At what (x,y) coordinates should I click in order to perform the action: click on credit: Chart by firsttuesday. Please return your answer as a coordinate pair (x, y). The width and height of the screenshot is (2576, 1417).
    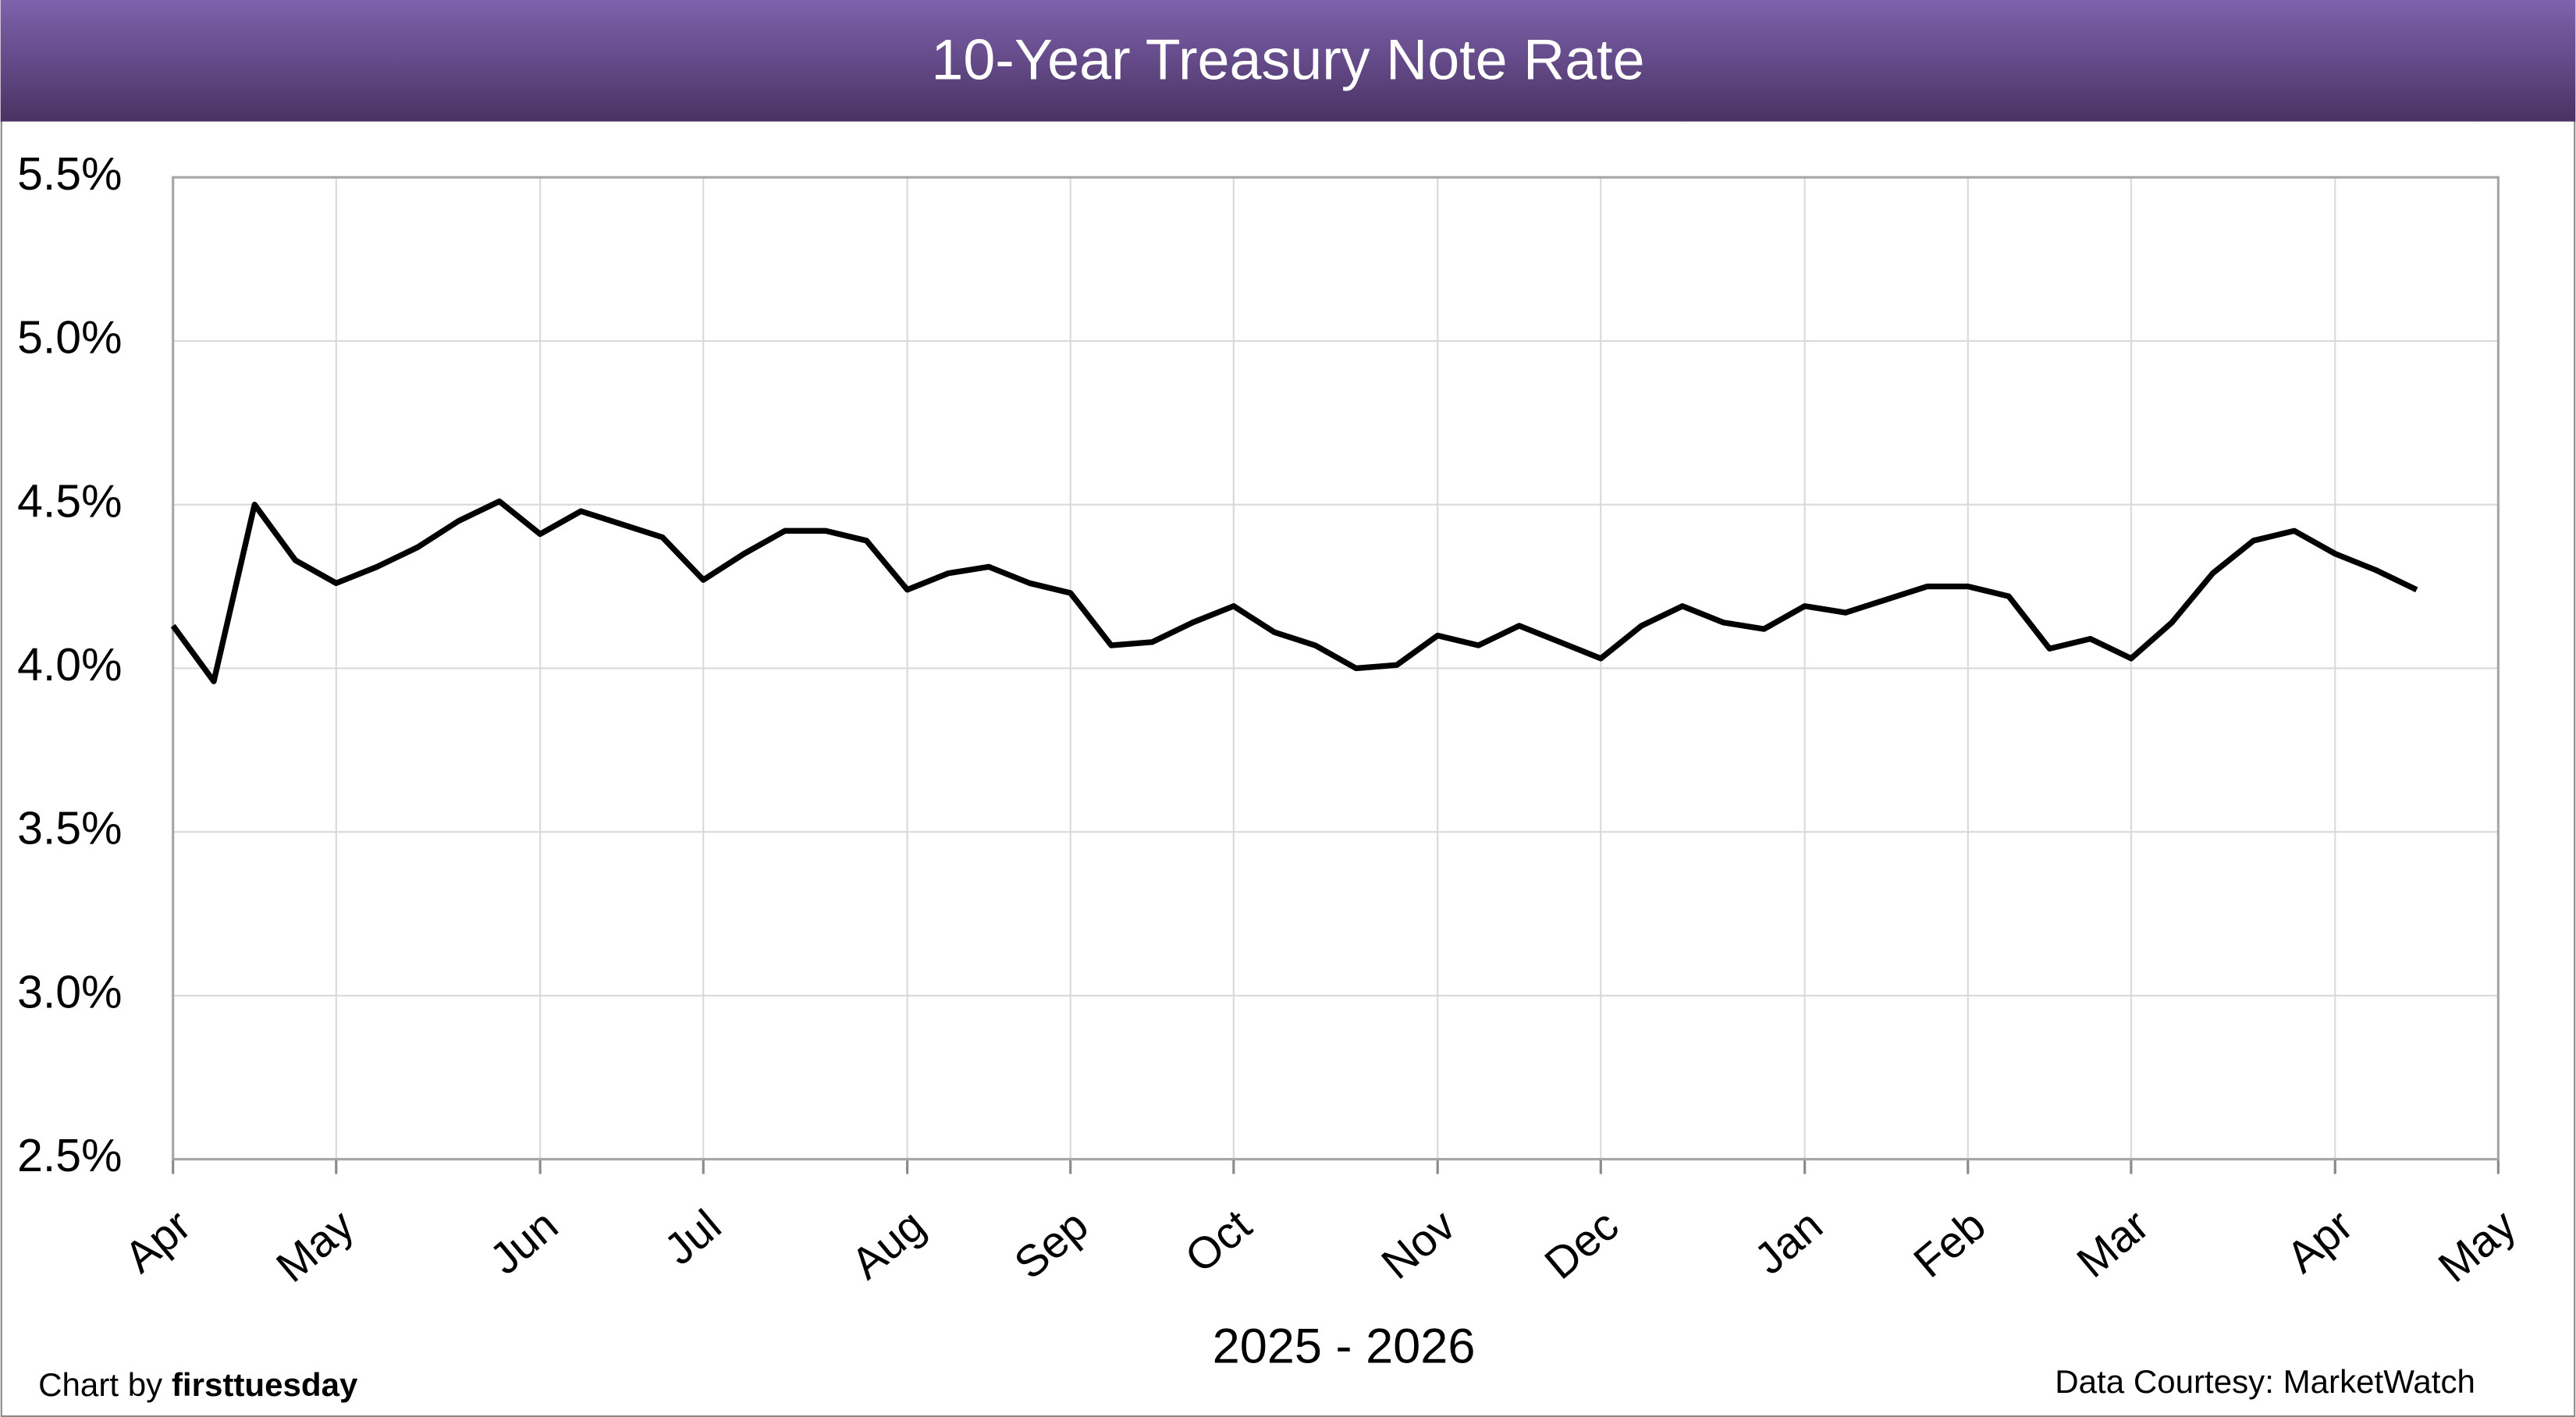
    Looking at the image, I should click on (198, 1385).